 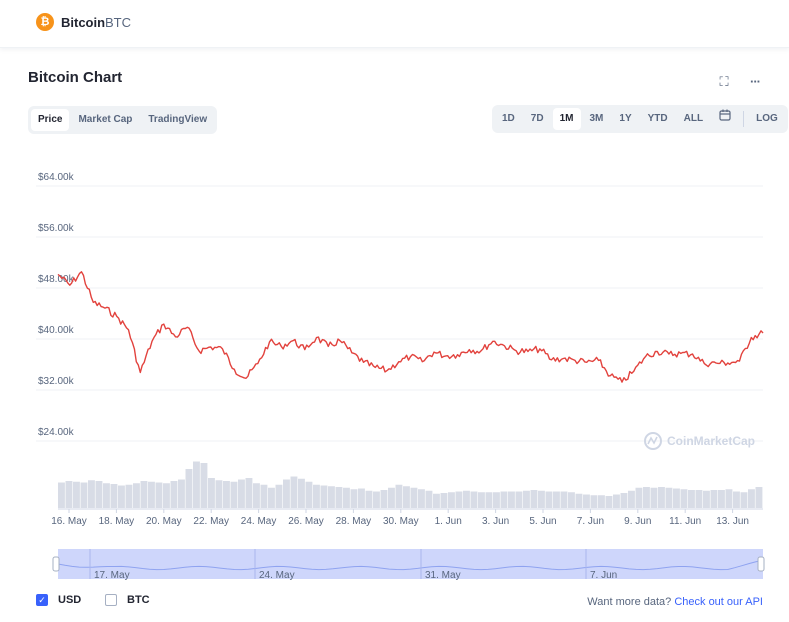 What do you see at coordinates (56, 564) in the screenshot?
I see `navigator-left-handle` at bounding box center [56, 564].